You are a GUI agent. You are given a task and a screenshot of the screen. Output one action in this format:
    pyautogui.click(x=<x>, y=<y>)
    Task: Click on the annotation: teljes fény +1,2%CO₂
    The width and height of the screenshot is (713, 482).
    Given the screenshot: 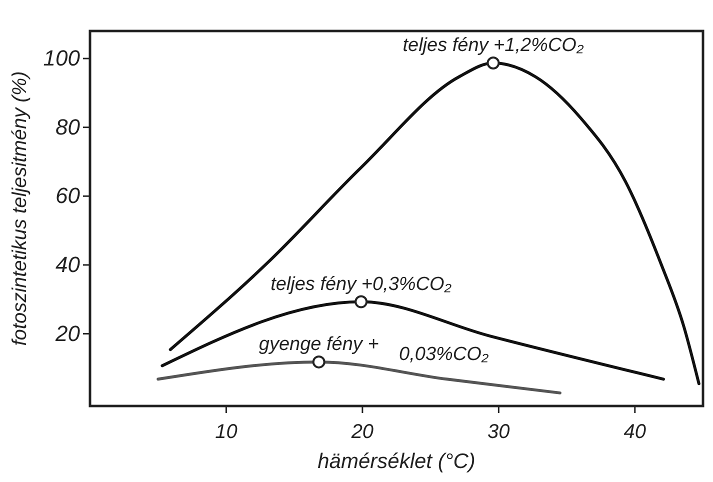 What is the action you would take?
    pyautogui.click(x=493, y=45)
    